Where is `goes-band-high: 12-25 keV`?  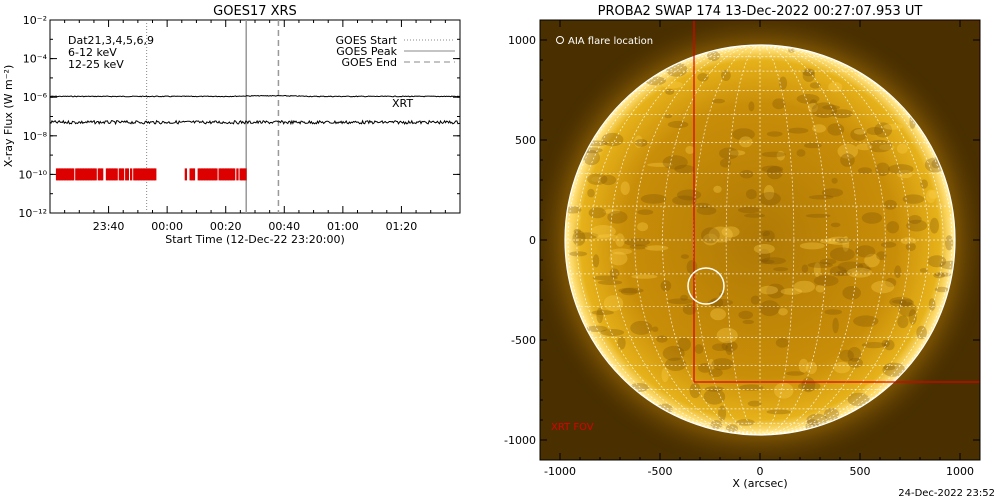
goes-band-high: 12-25 keV is located at coordinates (96, 64).